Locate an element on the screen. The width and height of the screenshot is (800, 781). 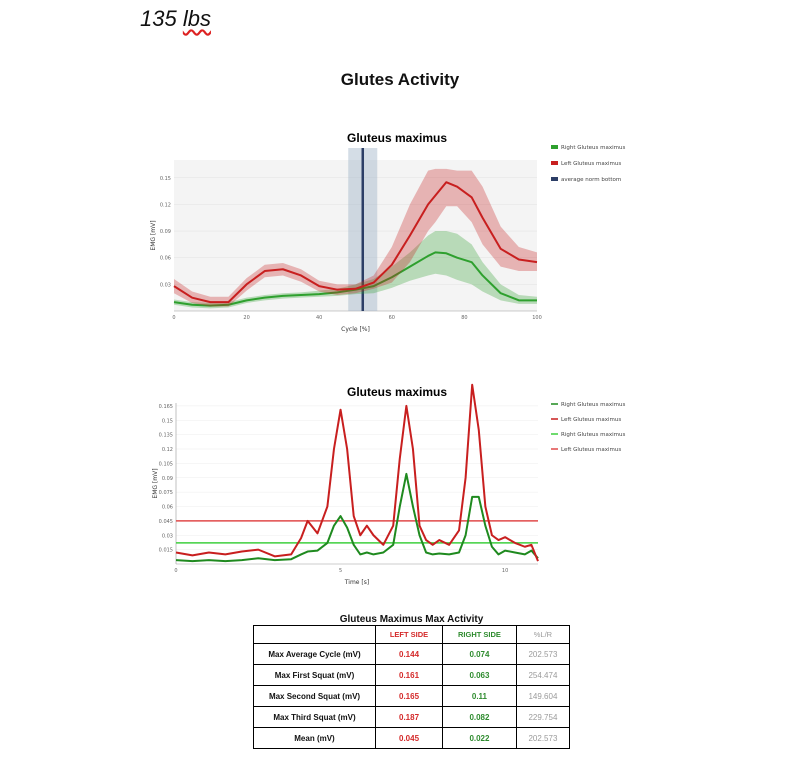
x-tick-label: 5 is located at coordinates (340, 571).